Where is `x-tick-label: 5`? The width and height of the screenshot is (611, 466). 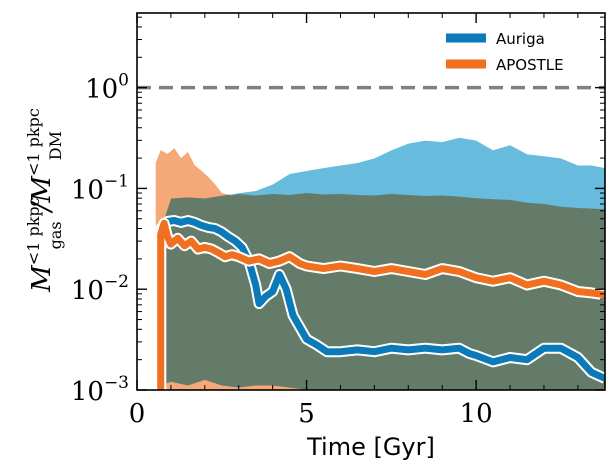 x-tick-label: 5 is located at coordinates (306, 414).